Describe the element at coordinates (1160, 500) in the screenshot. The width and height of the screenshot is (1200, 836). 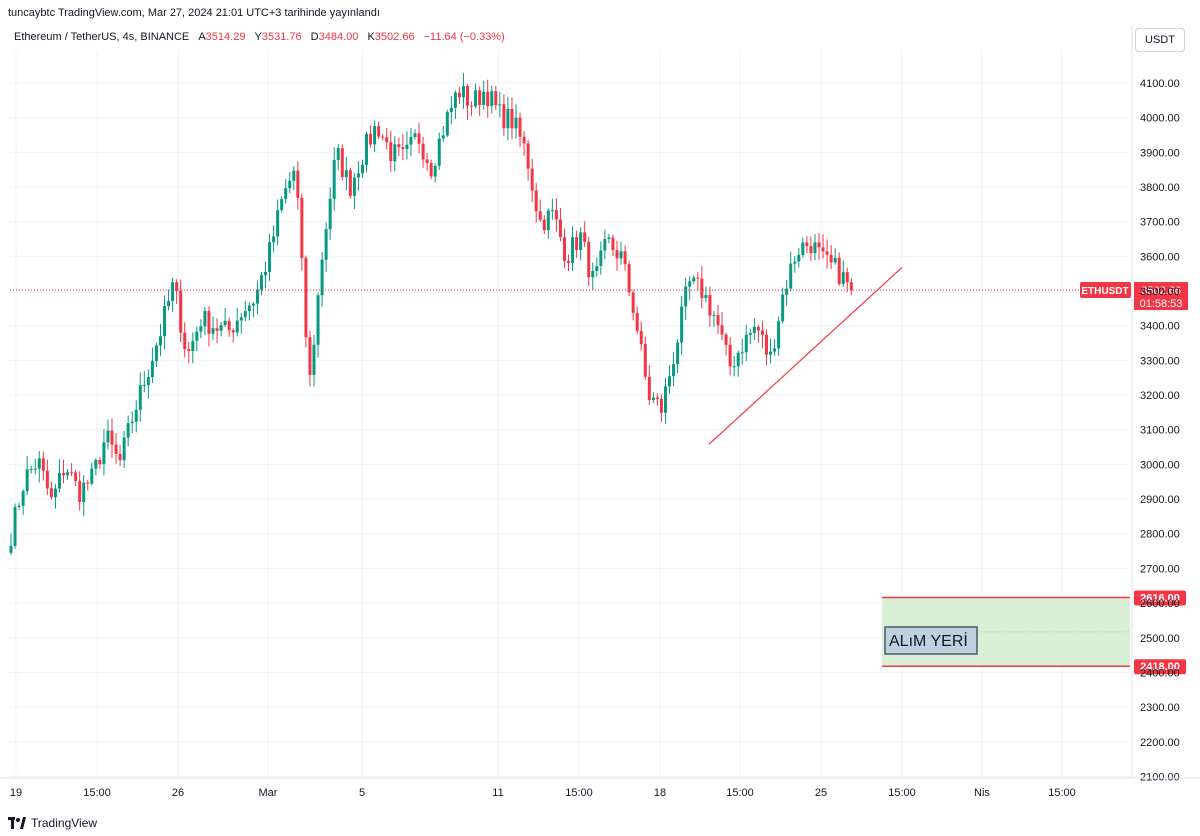
I see `y-tick-label: 2900.00` at that location.